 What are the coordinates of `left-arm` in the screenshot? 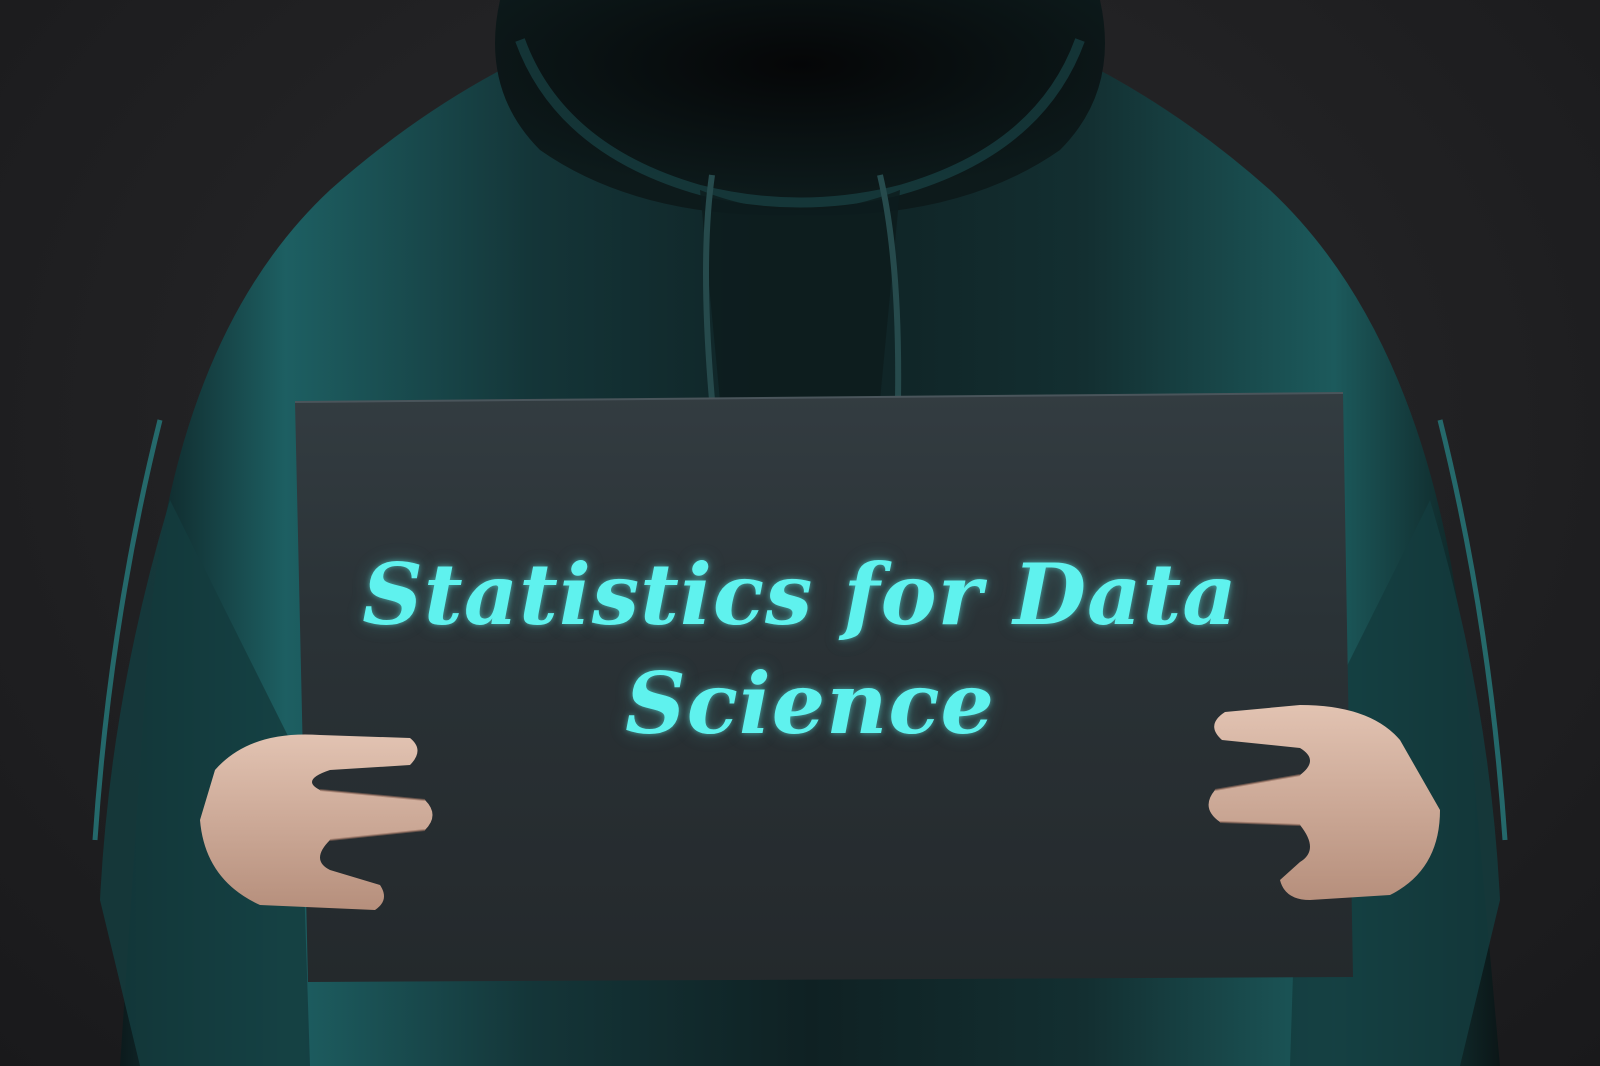 It's located at (205, 783).